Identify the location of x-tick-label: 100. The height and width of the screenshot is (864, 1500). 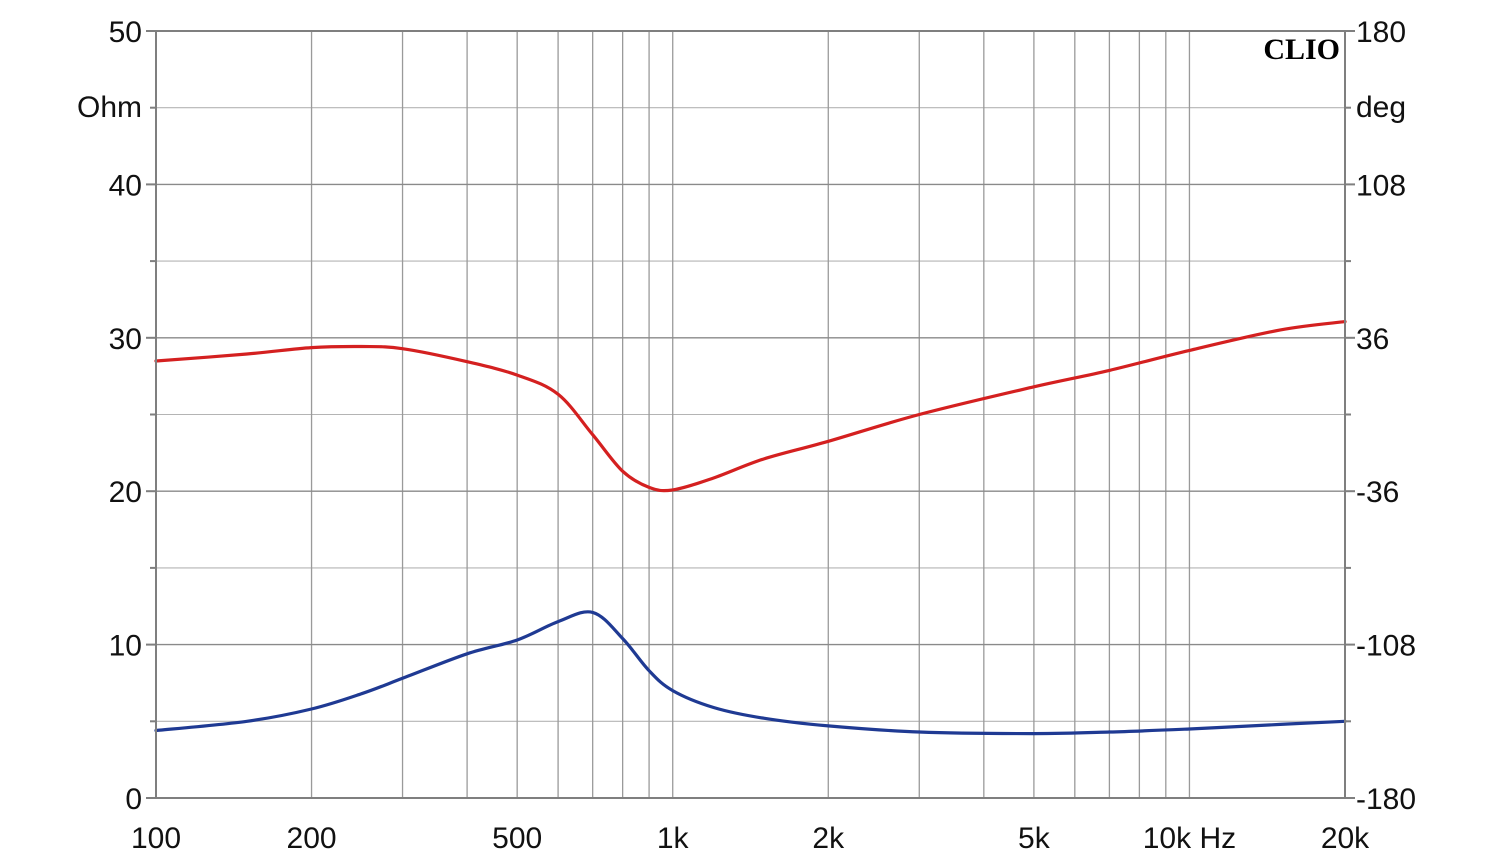
(156, 838).